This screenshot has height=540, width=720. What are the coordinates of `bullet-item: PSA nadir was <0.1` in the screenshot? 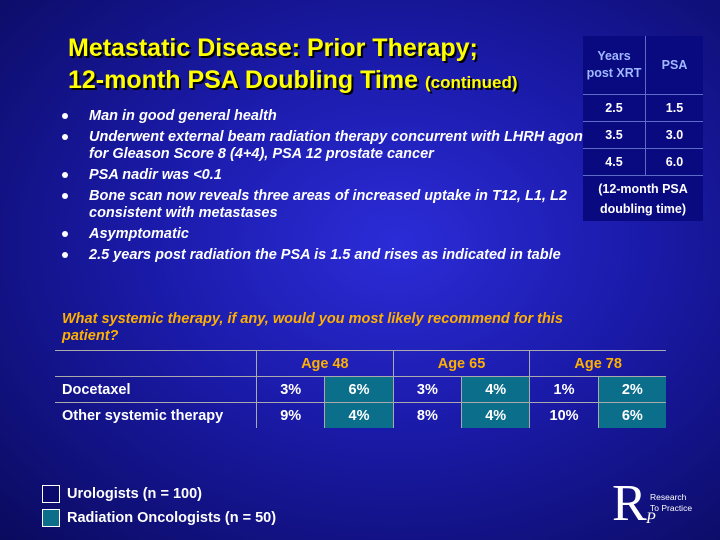 It's located at (342, 175).